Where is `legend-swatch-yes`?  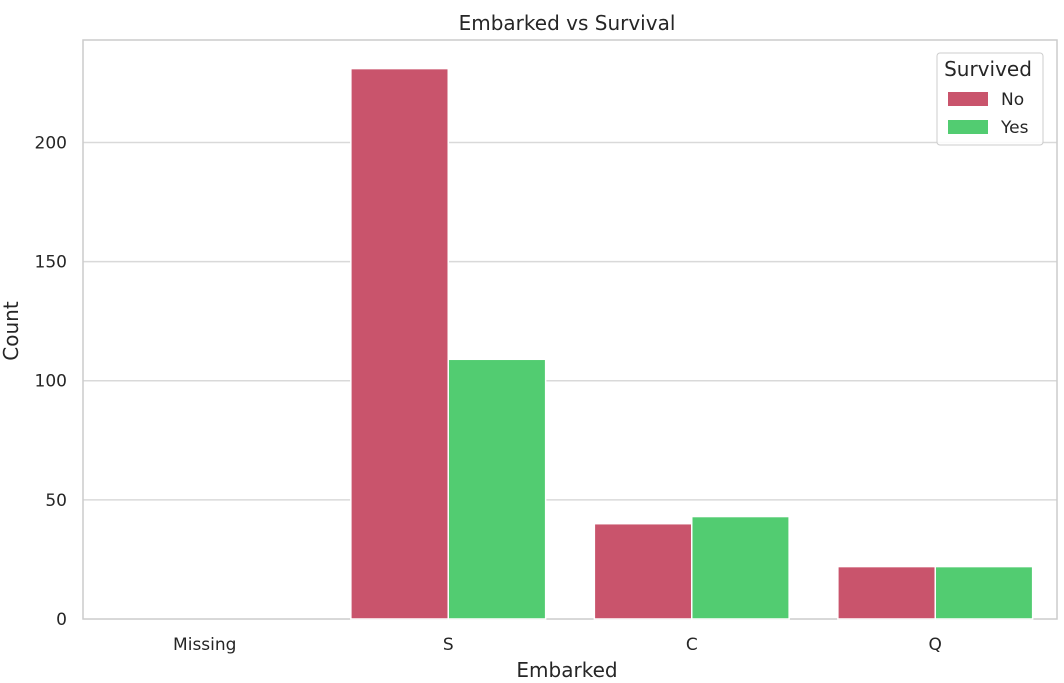
legend-swatch-yes is located at coordinates (968, 127).